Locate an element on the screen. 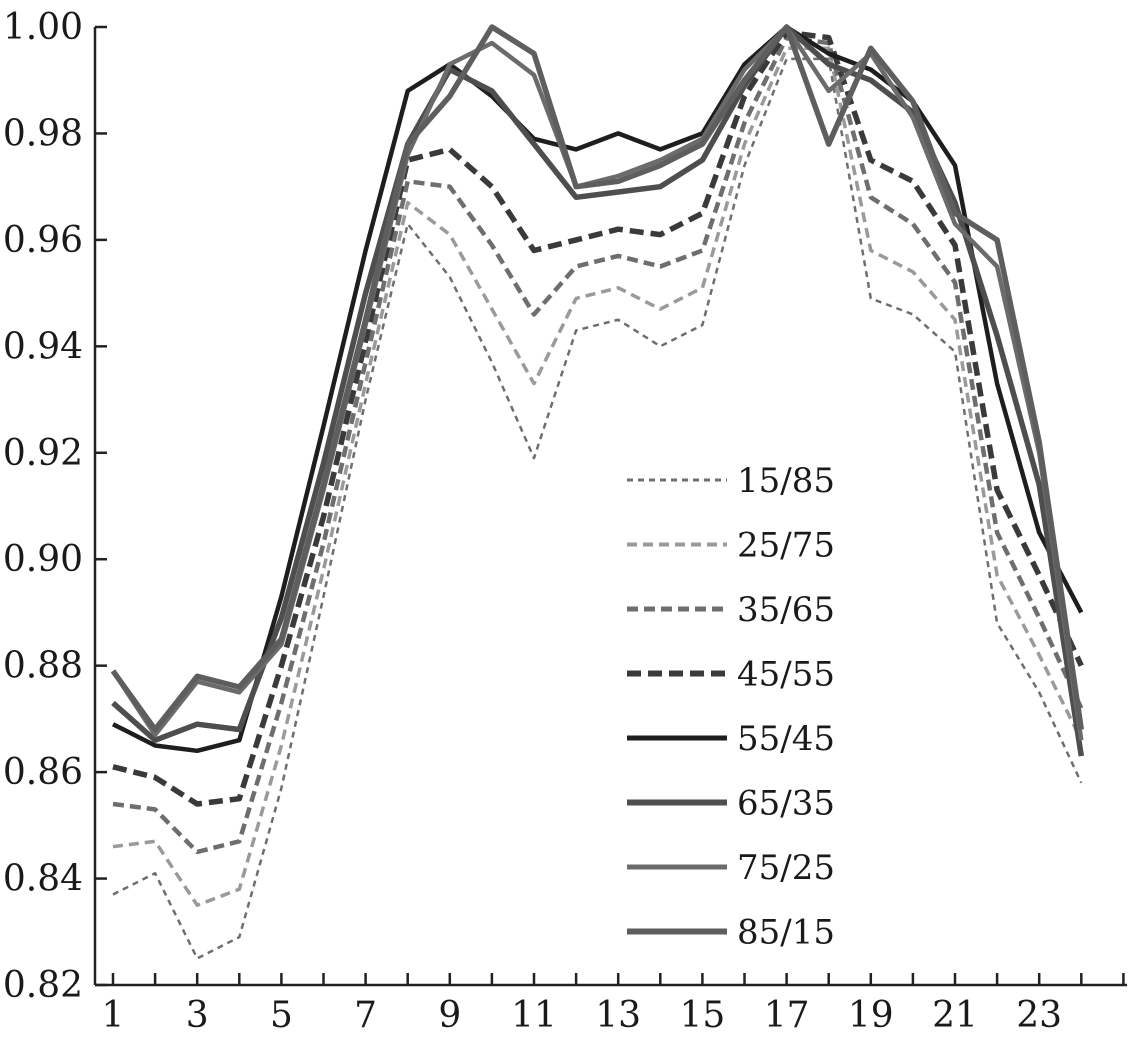 The width and height of the screenshot is (1130, 1044). y-tick-label: 0.94 is located at coordinates (43, 346).